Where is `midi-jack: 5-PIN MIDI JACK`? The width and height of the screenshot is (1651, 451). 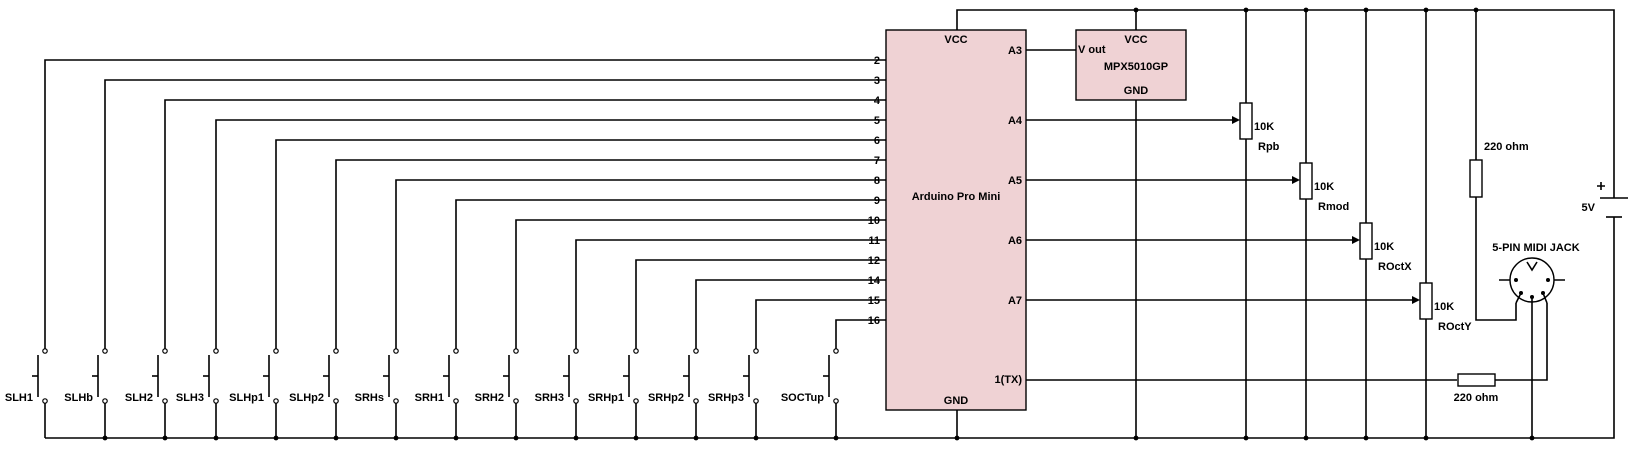
midi-jack: 5-PIN MIDI JACK is located at coordinates (1536, 340).